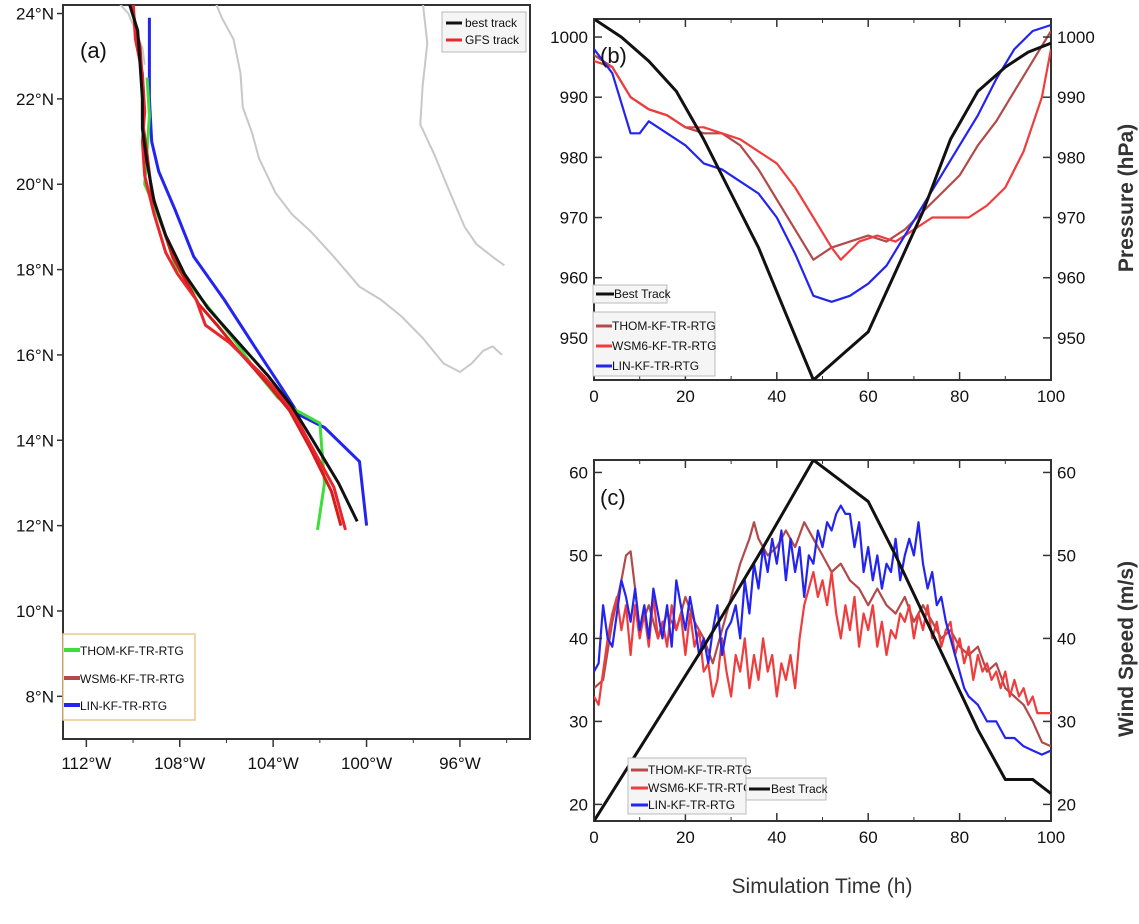 The image size is (1139, 924). I want to click on legend-best-track-label: best track, so click(491, 23).